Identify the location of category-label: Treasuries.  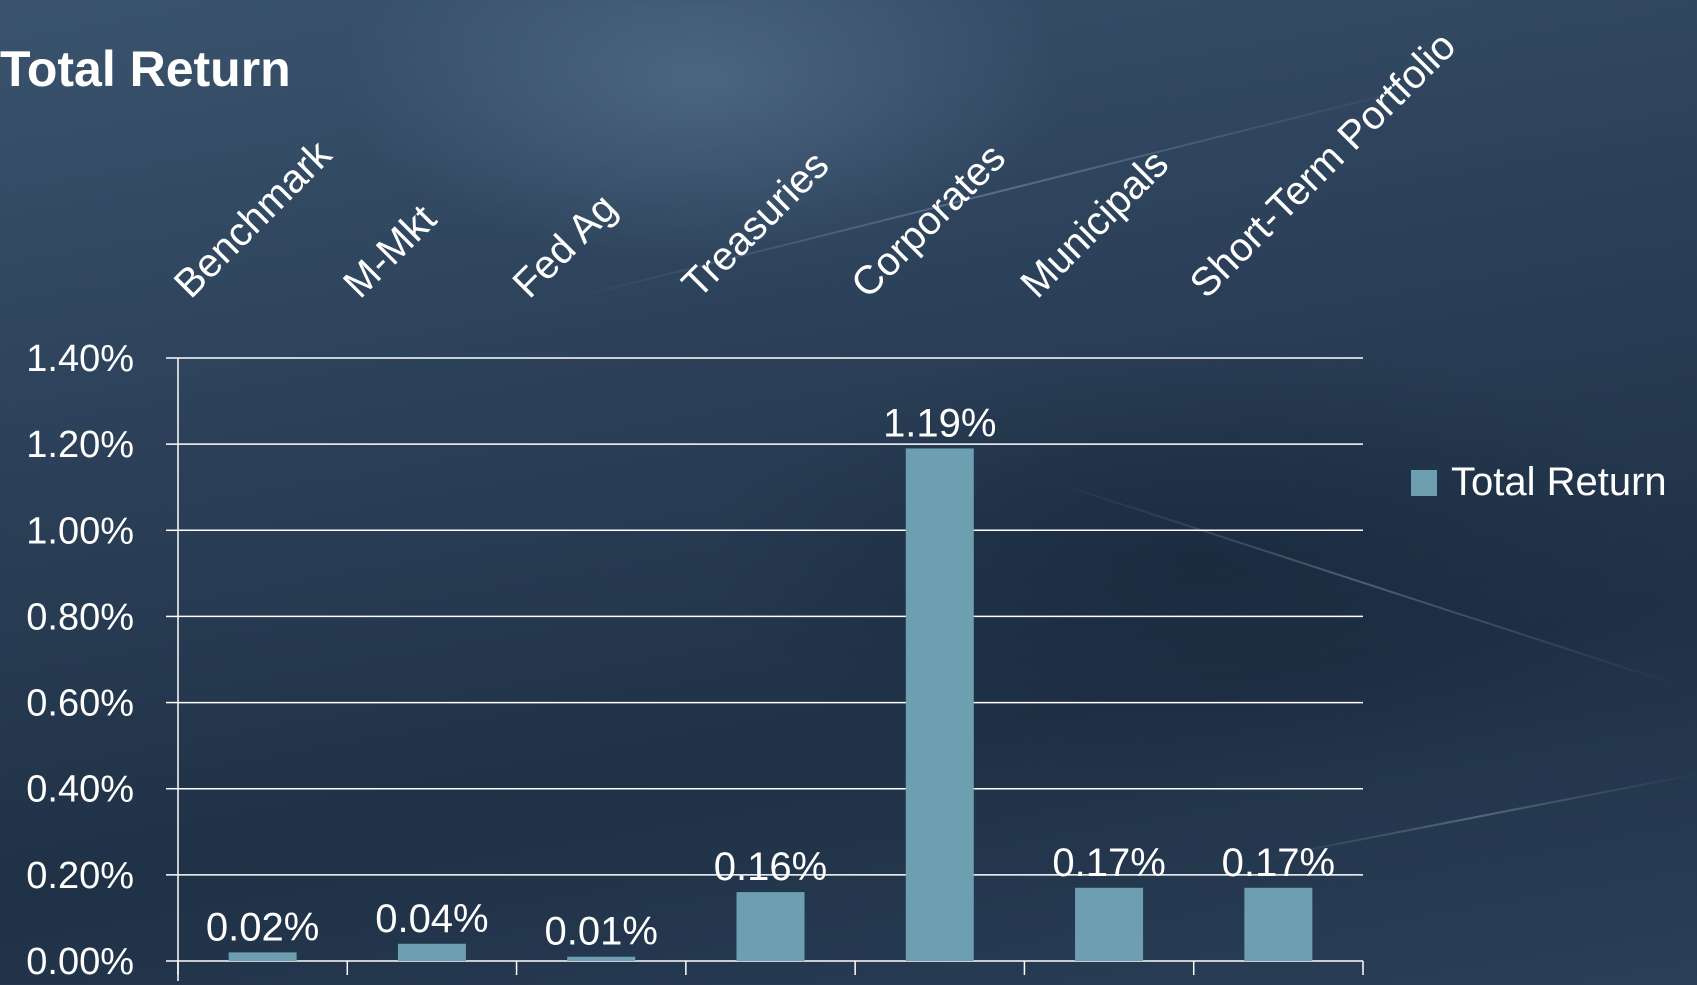
(756, 225).